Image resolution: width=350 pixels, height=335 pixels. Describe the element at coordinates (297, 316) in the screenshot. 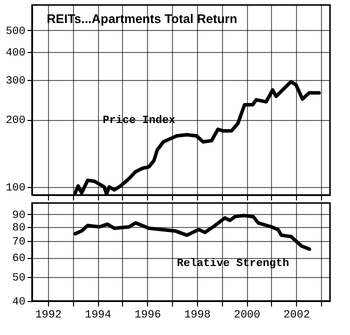

I see `x-tick-label: 2002` at that location.